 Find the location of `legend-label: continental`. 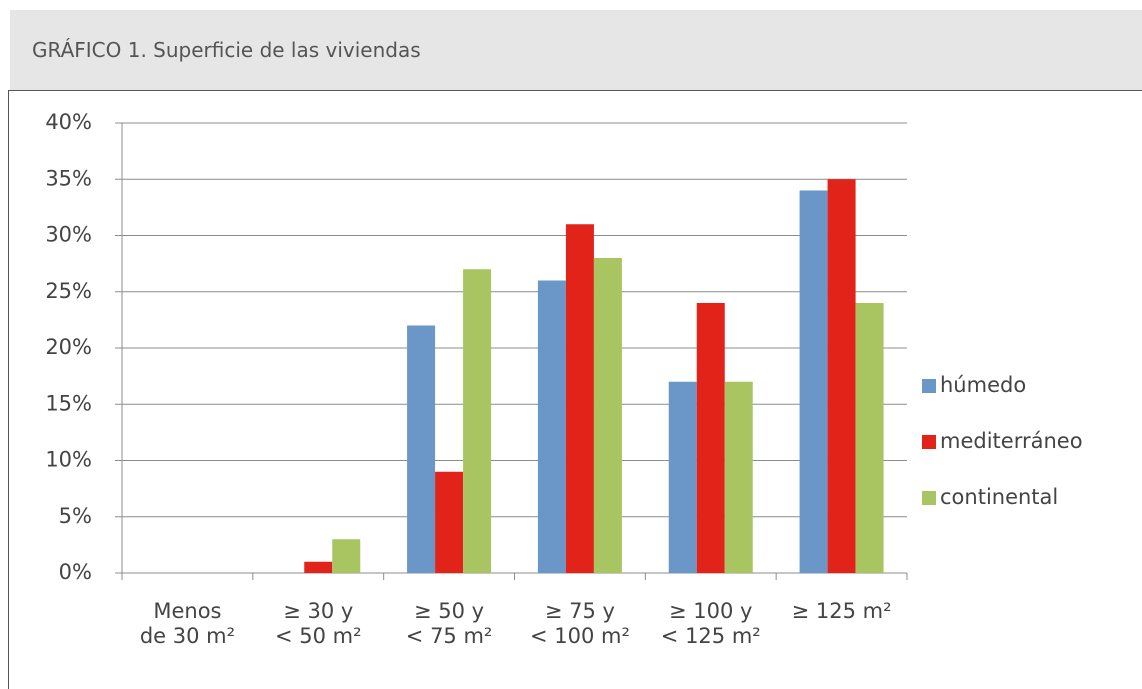

legend-label: continental is located at coordinates (999, 497).